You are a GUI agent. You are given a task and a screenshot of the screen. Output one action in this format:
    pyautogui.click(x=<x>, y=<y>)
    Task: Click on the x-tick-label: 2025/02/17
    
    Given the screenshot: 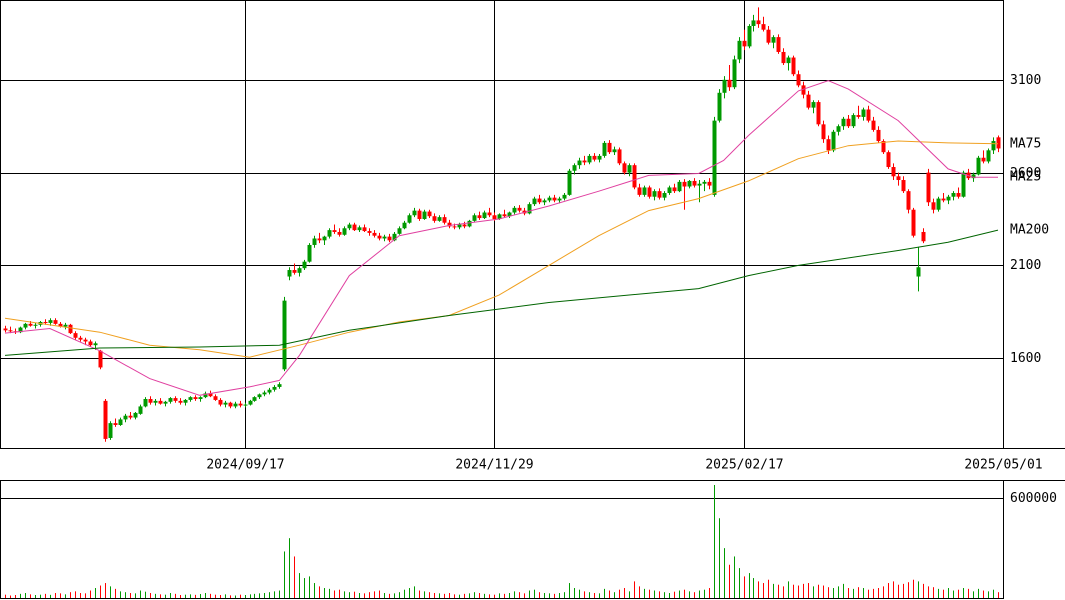 What is the action you would take?
    pyautogui.click(x=744, y=465)
    